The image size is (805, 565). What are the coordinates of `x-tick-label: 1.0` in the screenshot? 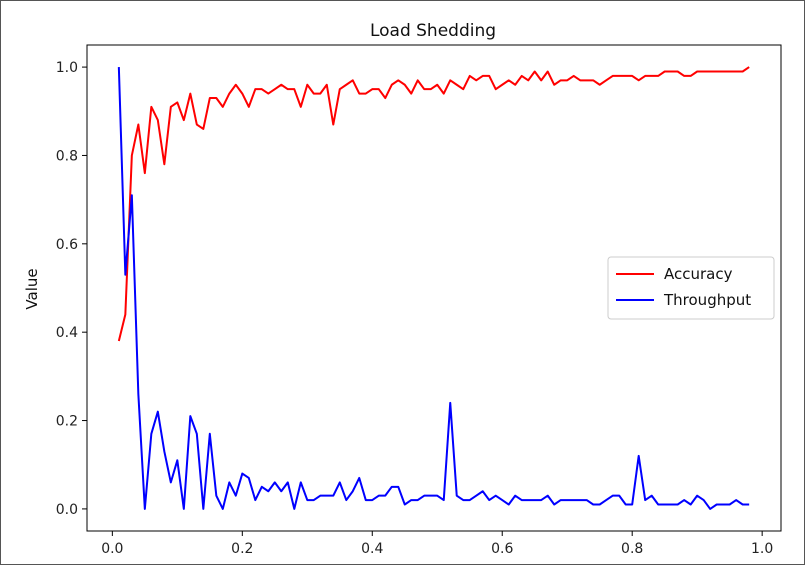 It's located at (762, 549).